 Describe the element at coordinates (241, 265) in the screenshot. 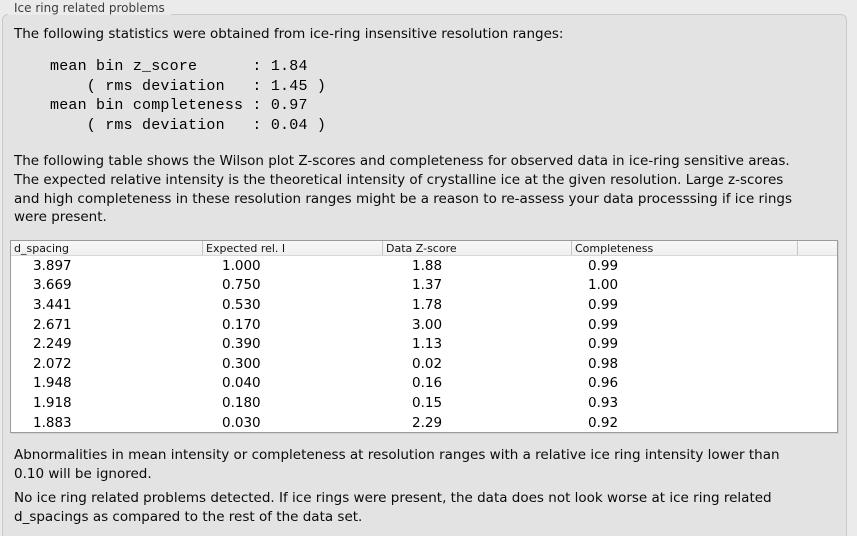

I see `table-cell: 1.000` at that location.